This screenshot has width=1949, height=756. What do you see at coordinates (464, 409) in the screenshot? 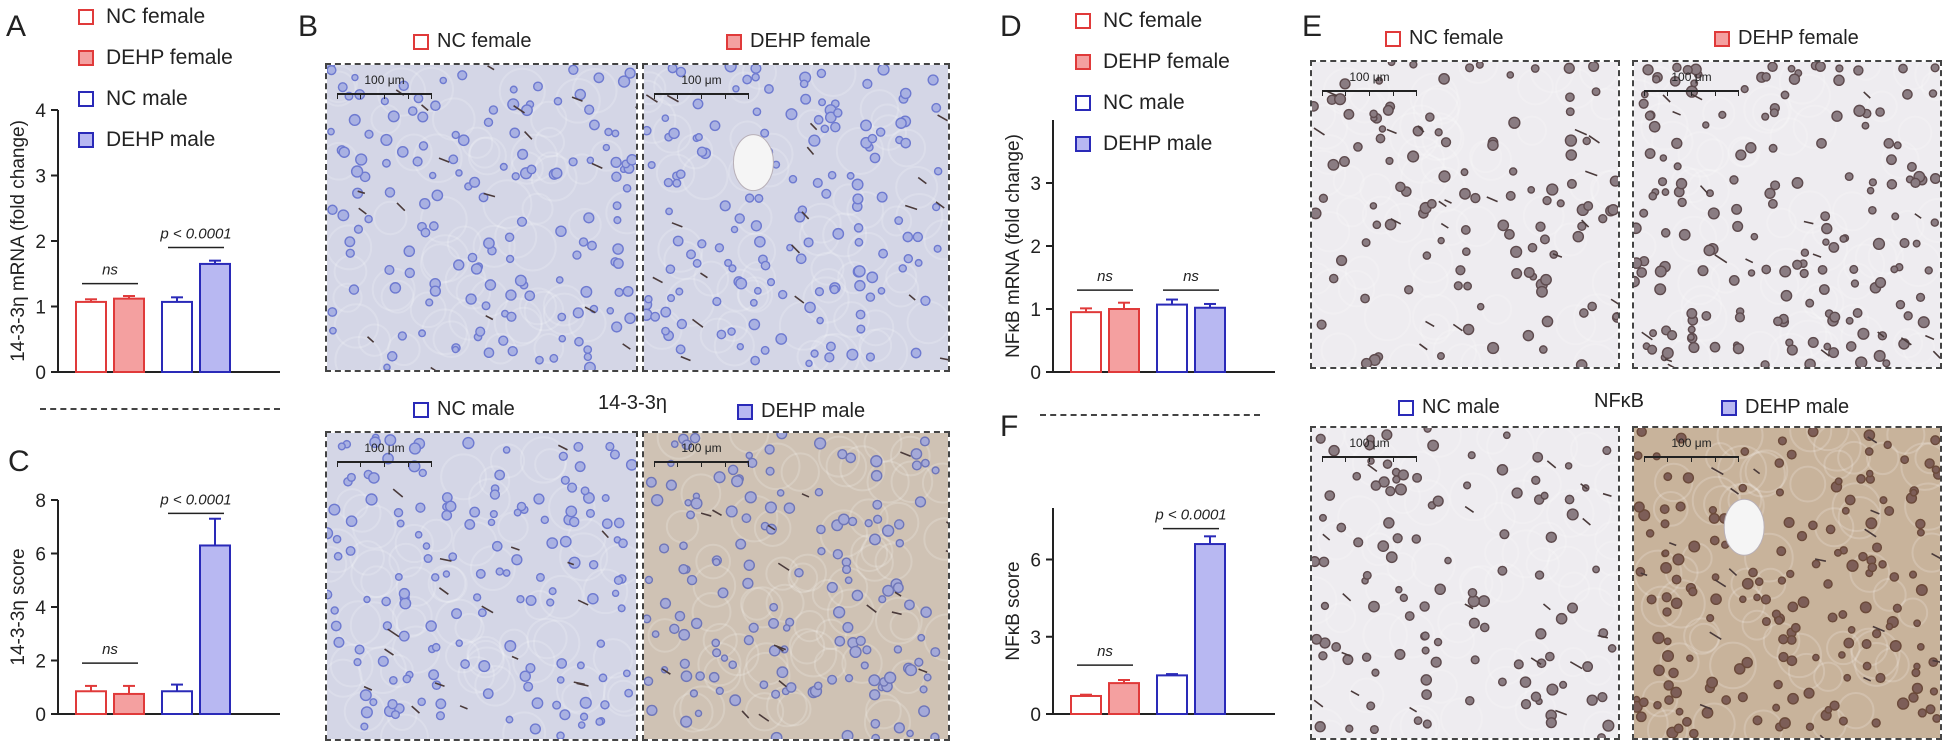
I see `micrograph-label-nc-male-b: NC male` at bounding box center [464, 409].